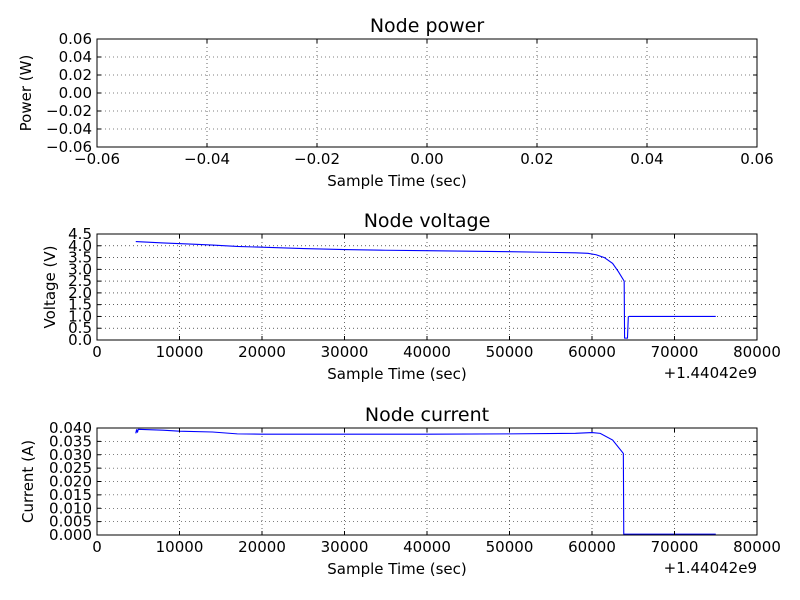 The width and height of the screenshot is (800, 600). I want to click on y-tick-label: 0.040, so click(70, 428).